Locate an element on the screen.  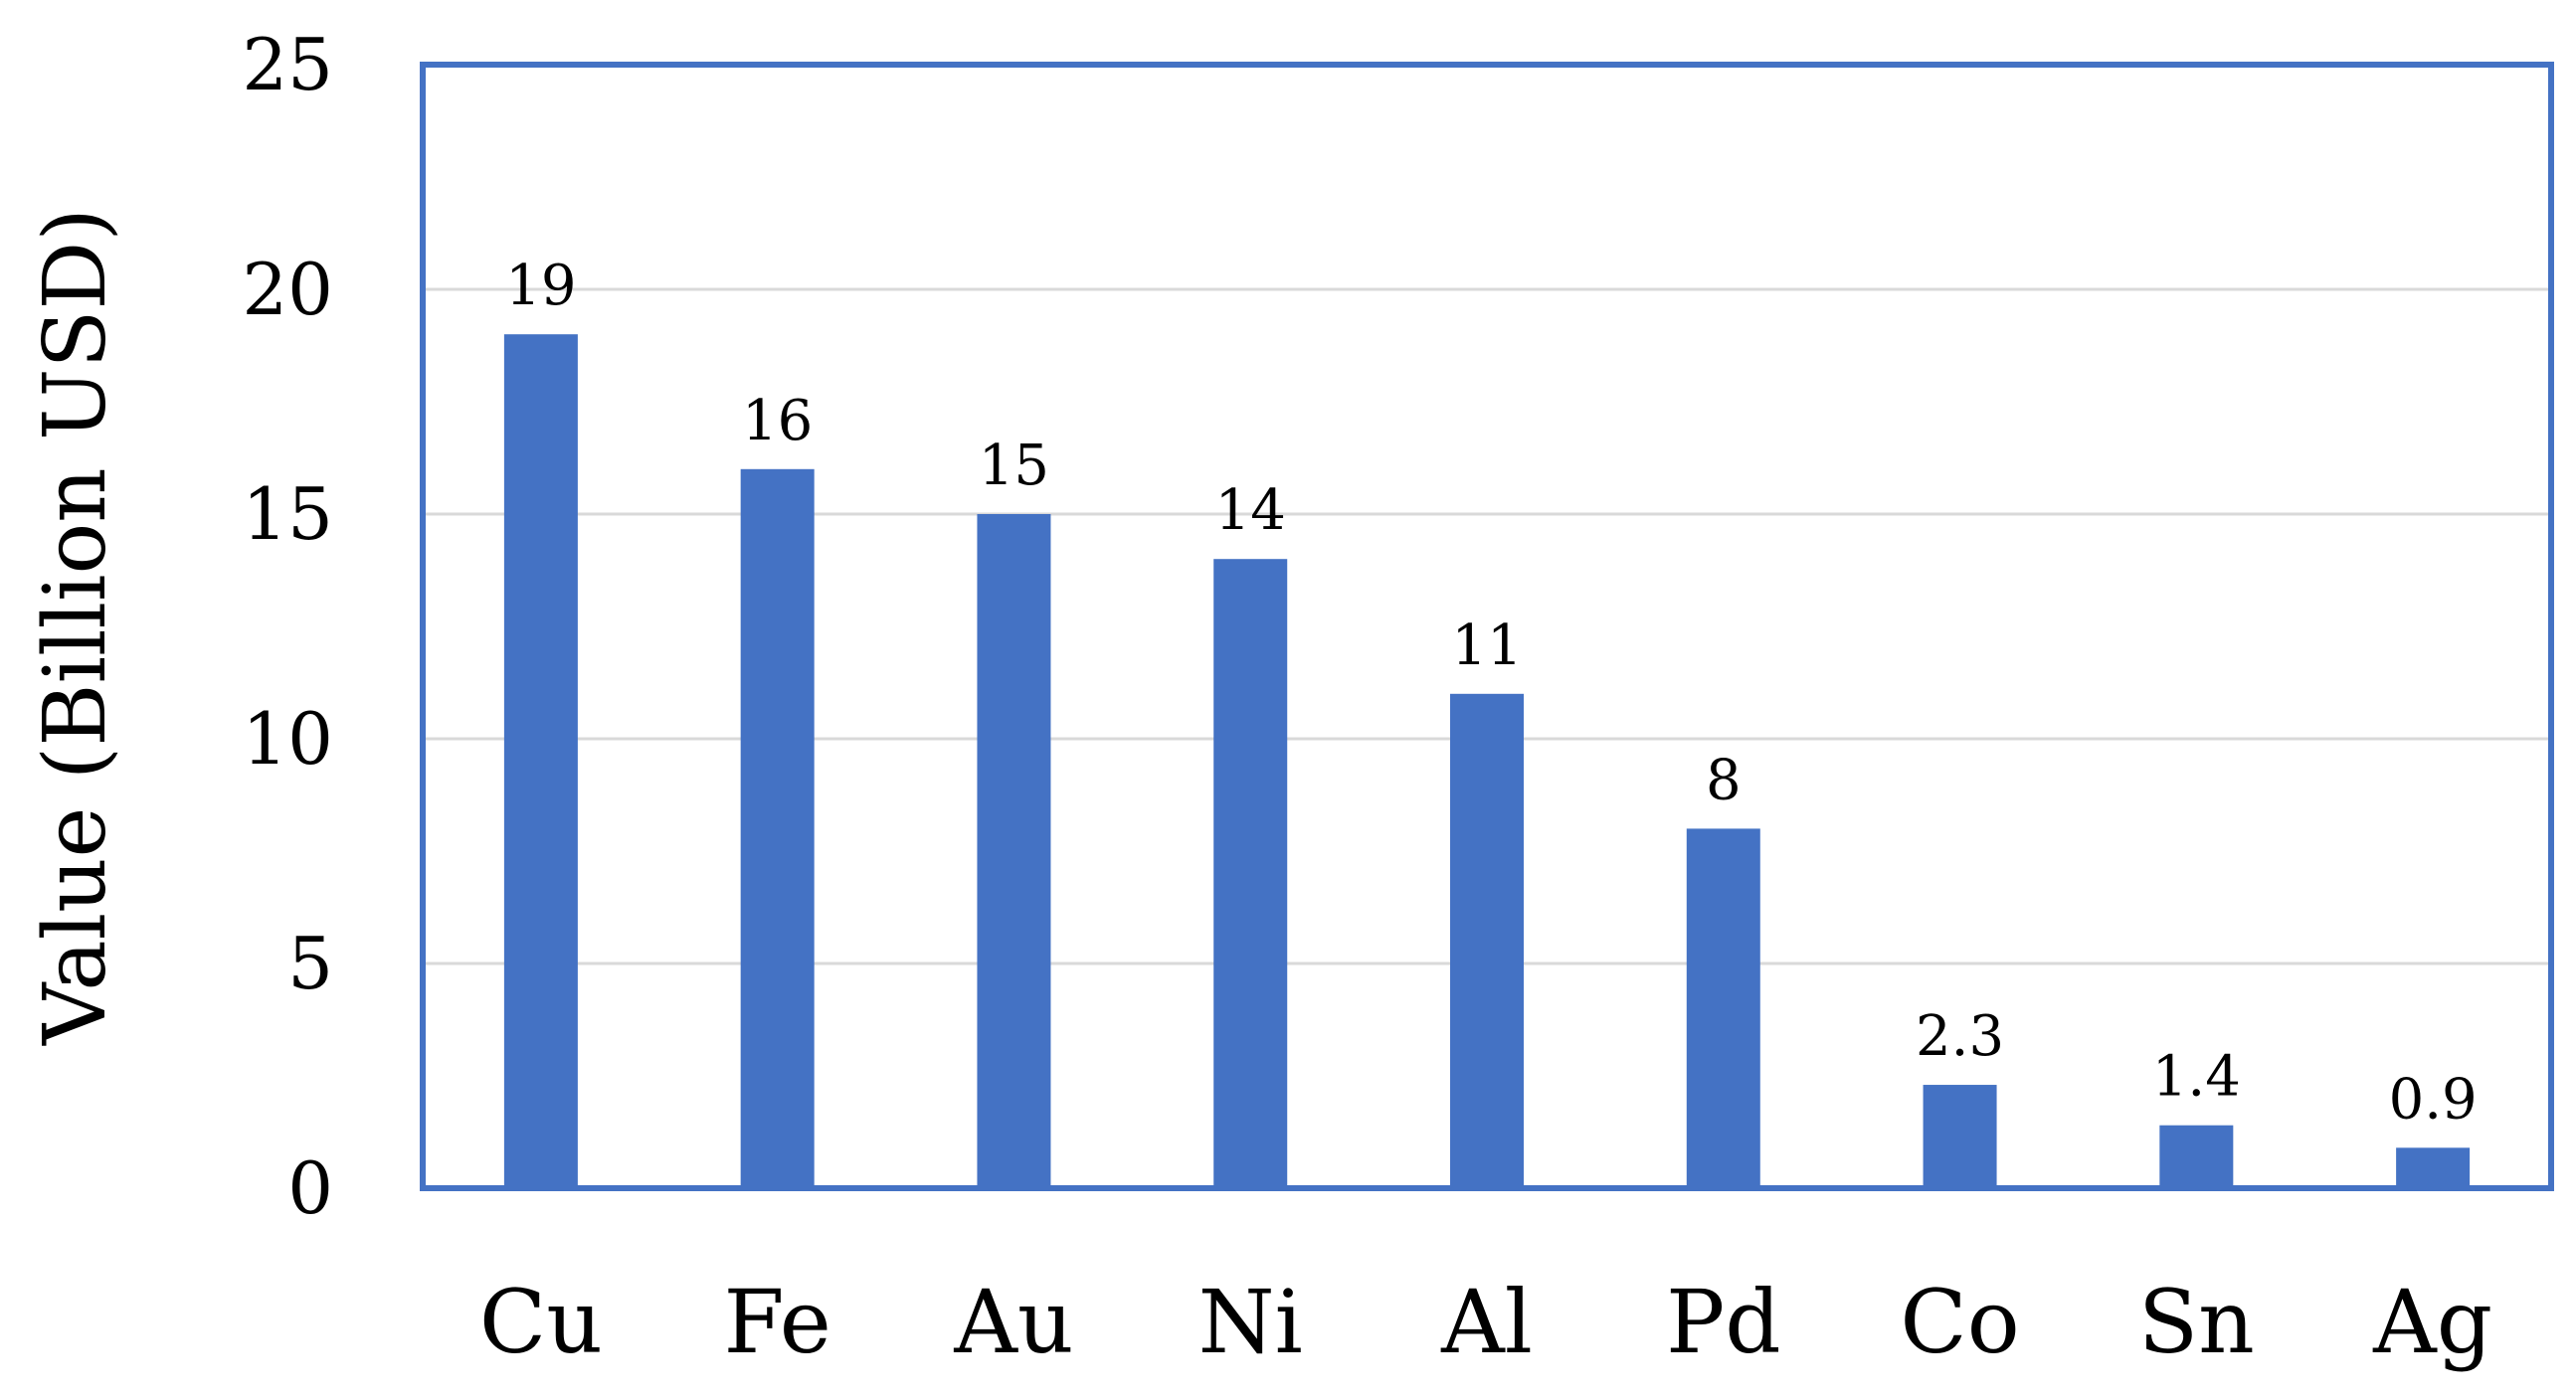
x-tick-label-au: Au is located at coordinates (1013, 1322).